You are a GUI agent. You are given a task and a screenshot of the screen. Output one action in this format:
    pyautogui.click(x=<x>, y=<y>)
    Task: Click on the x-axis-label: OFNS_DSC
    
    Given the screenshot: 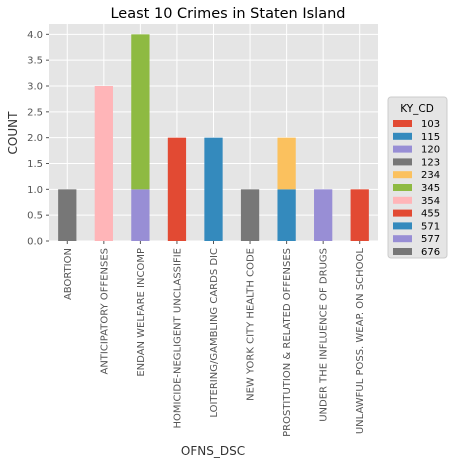 What is the action you would take?
    pyautogui.click(x=213, y=451)
    